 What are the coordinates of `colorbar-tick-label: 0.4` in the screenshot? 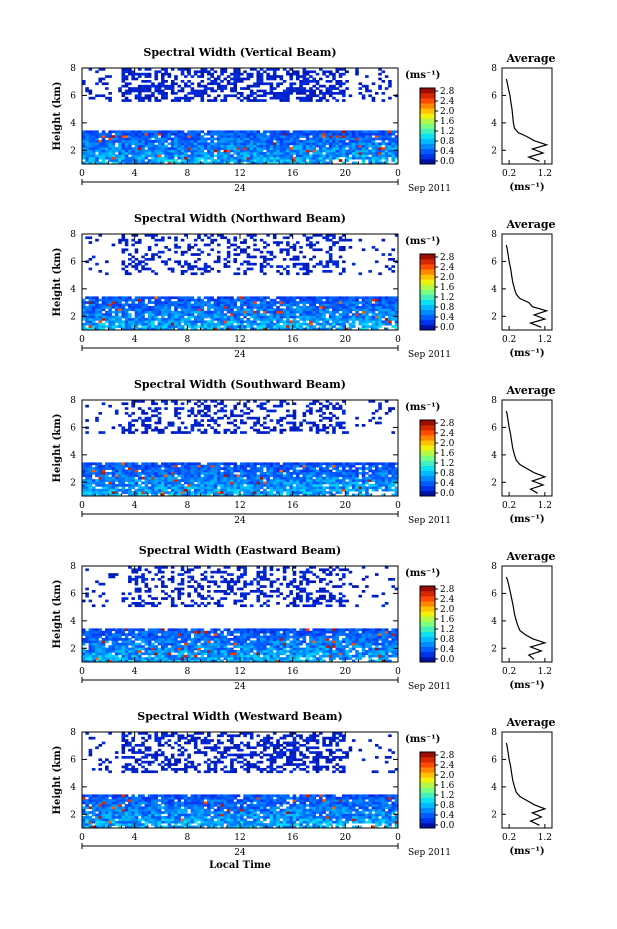 It's located at (447, 318).